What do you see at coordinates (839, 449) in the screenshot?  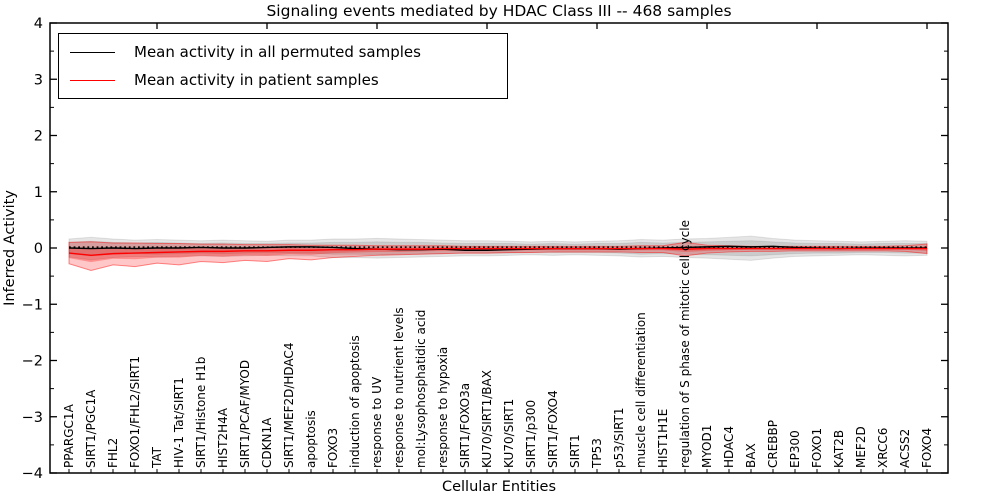 I see `x-tick-label: KAT2B` at bounding box center [839, 449].